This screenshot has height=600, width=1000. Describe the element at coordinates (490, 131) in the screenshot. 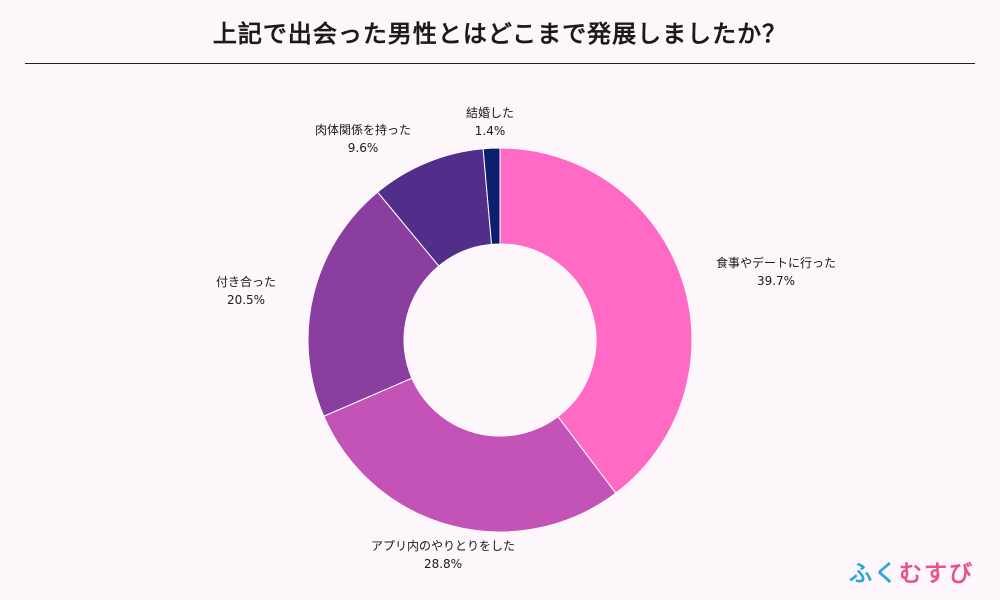

I see `slice-value-label: 1.4%` at that location.